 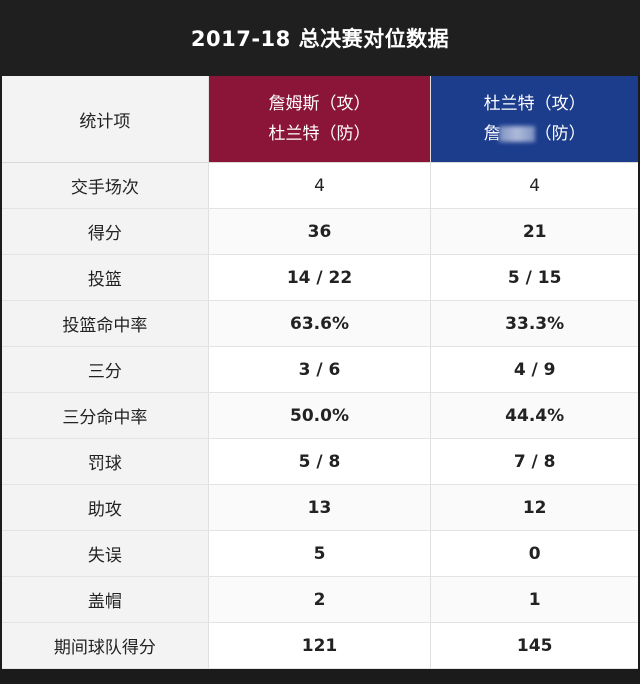 What do you see at coordinates (105, 119) in the screenshot?
I see `header-stat-label: 统计项` at bounding box center [105, 119].